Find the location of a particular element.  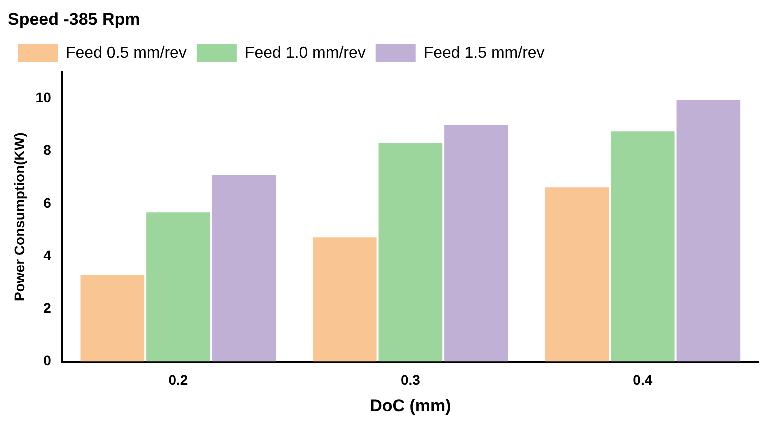

x-tick-label: 0.3 is located at coordinates (410, 380).